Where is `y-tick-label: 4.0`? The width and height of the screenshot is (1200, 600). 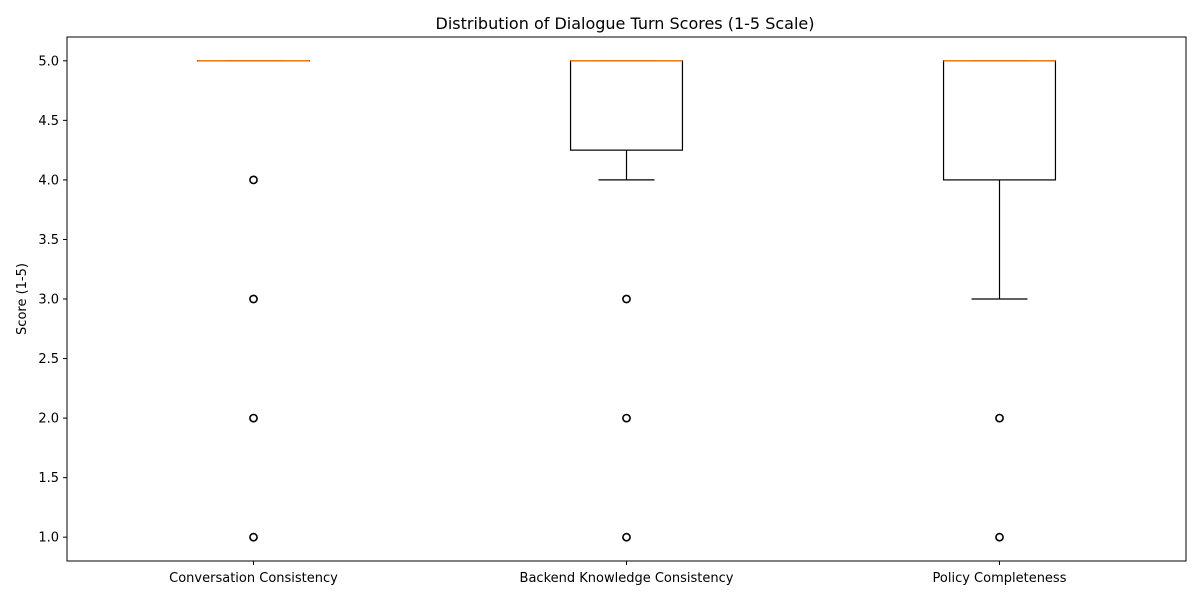
y-tick-label: 4.0 is located at coordinates (48, 180).